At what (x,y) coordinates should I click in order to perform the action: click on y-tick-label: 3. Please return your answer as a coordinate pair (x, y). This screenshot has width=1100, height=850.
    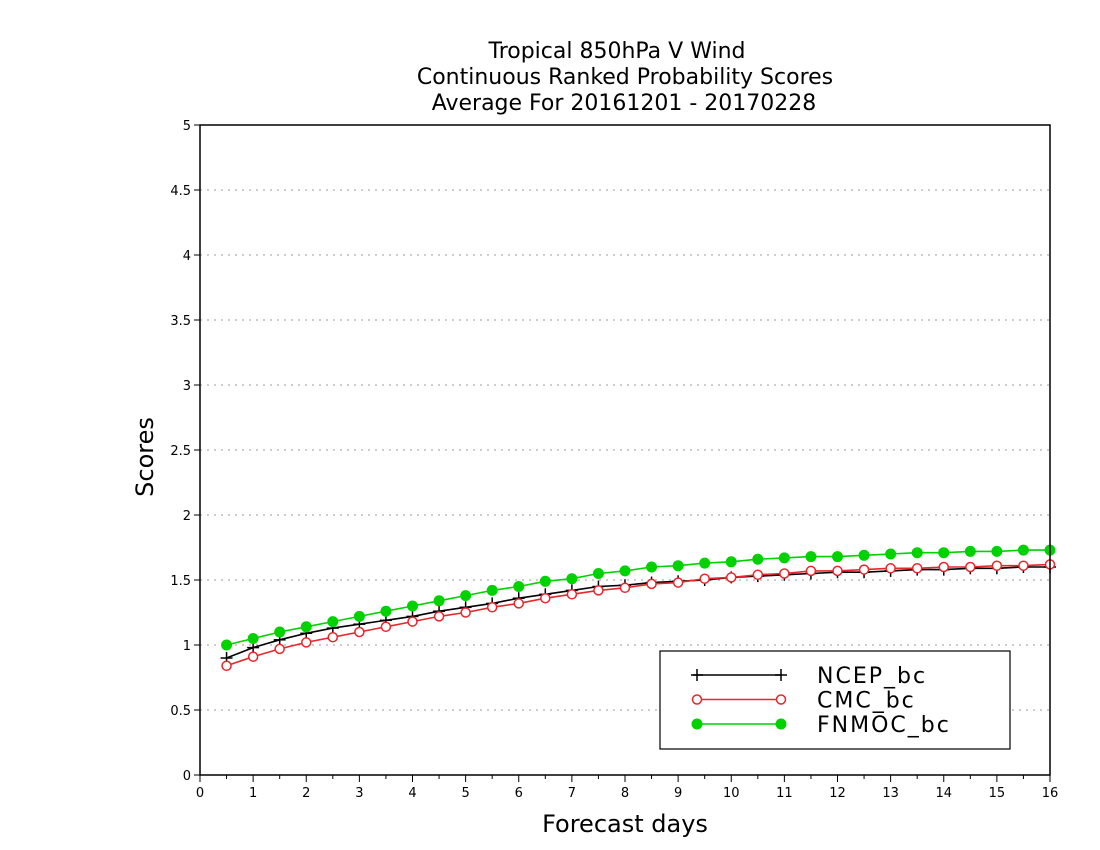
    Looking at the image, I should click on (187, 386).